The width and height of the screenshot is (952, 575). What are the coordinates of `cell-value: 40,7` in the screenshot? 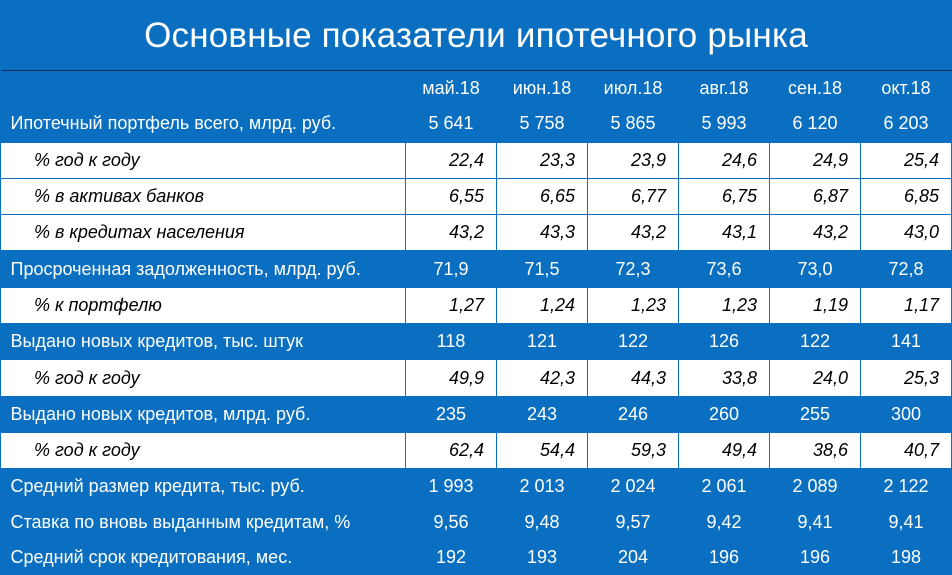 It's located at (906, 450).